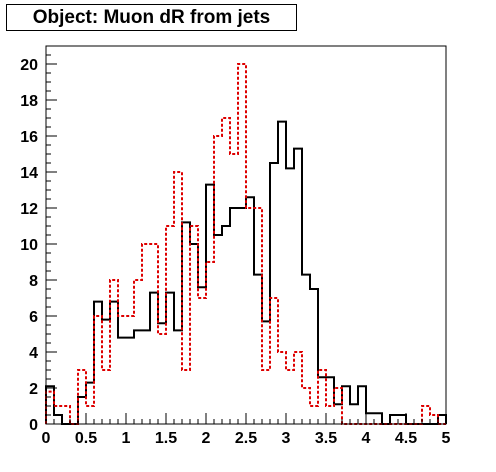 The image size is (496, 472). I want to click on y-tick-label: 6, so click(33, 317).